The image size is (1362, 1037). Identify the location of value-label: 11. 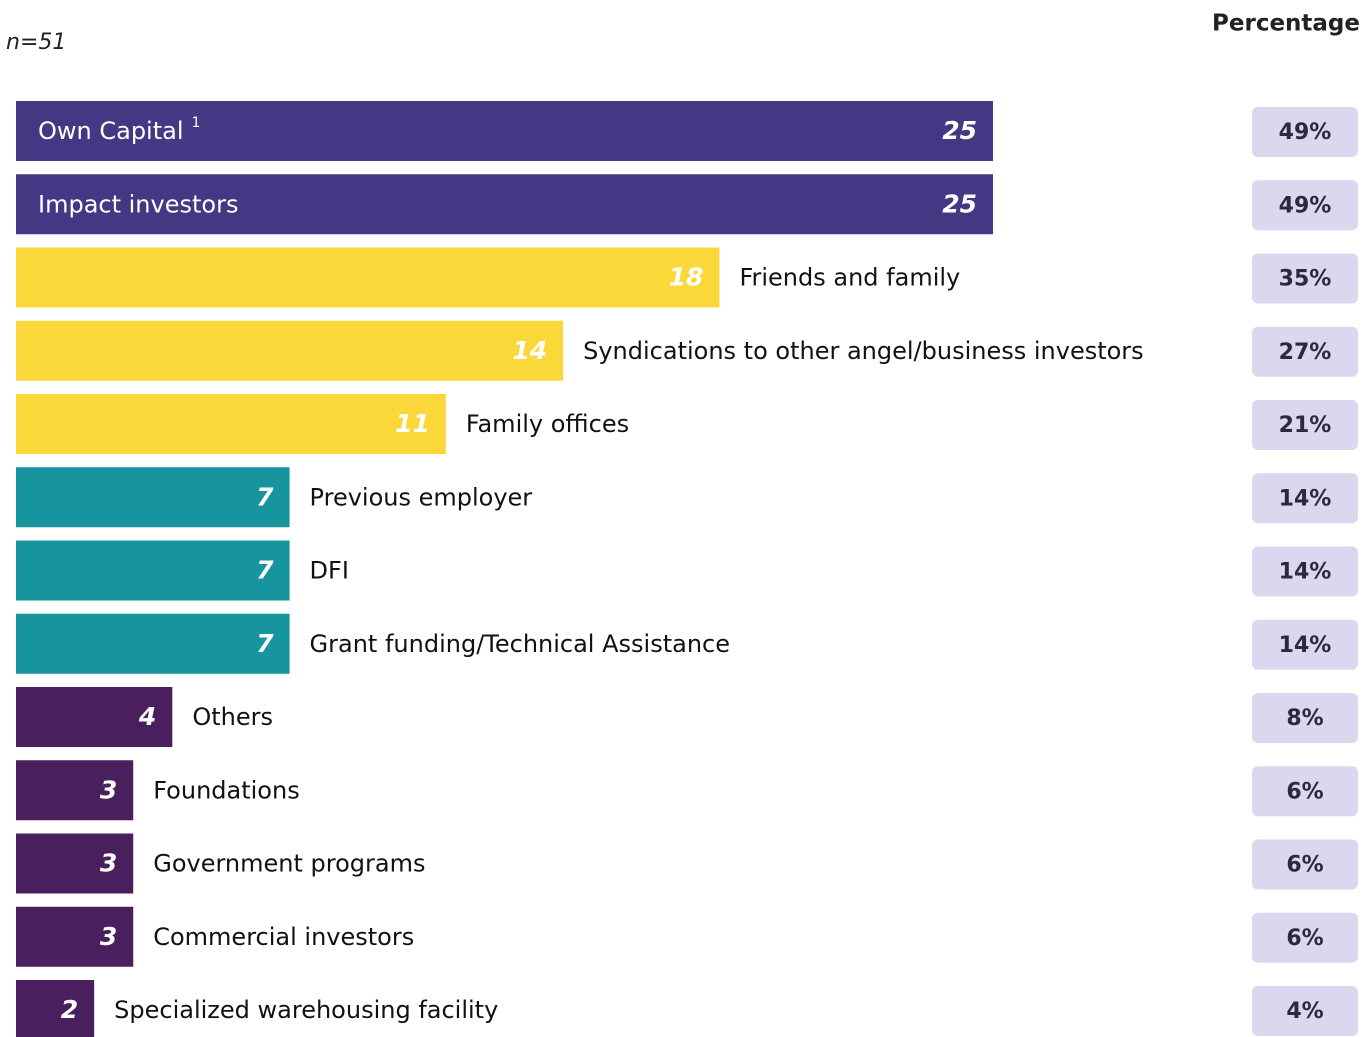
(412, 423).